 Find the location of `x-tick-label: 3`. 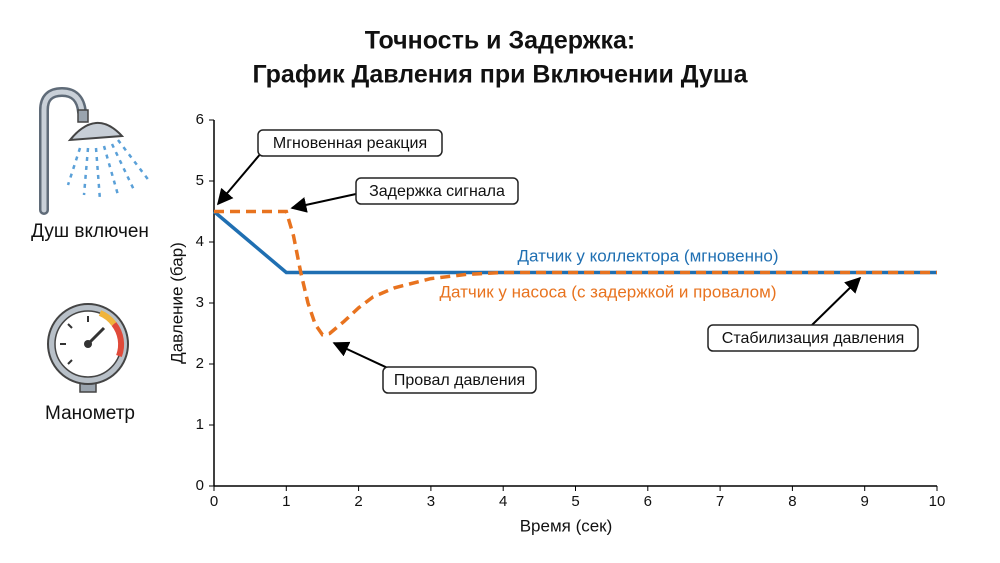

x-tick-label: 3 is located at coordinates (431, 501).